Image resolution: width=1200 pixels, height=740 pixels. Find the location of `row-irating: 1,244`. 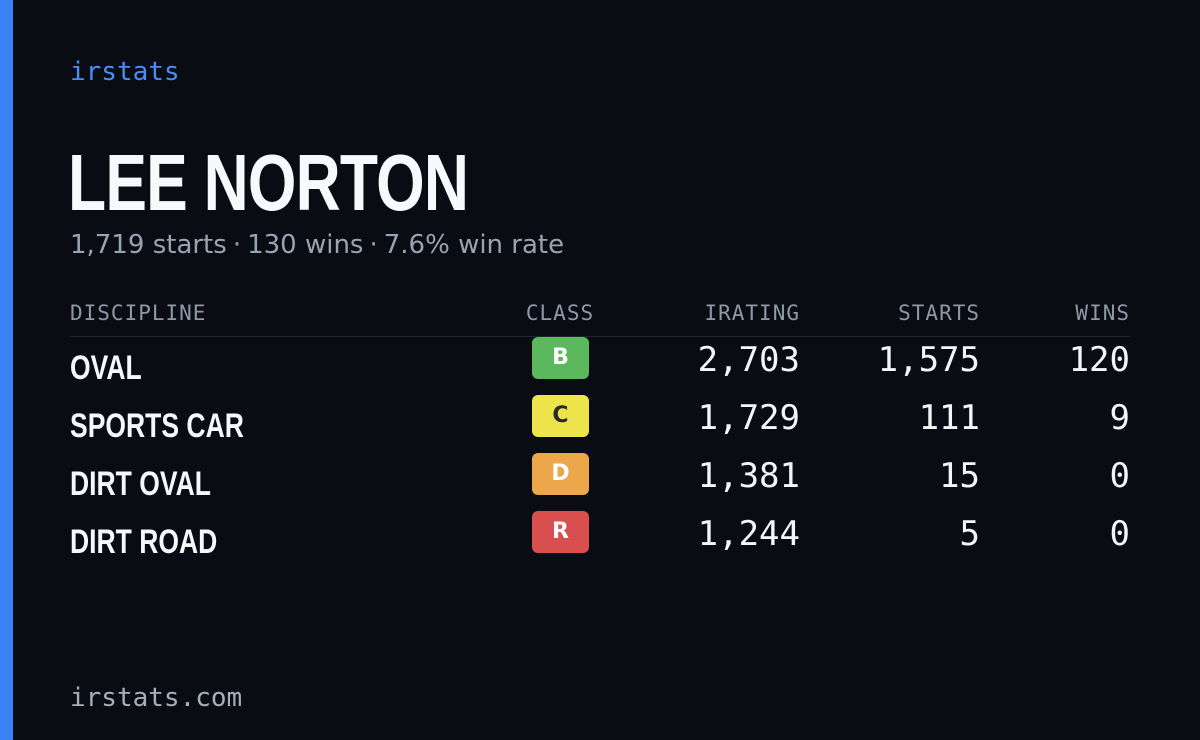

row-irating: 1,244 is located at coordinates (748, 534).